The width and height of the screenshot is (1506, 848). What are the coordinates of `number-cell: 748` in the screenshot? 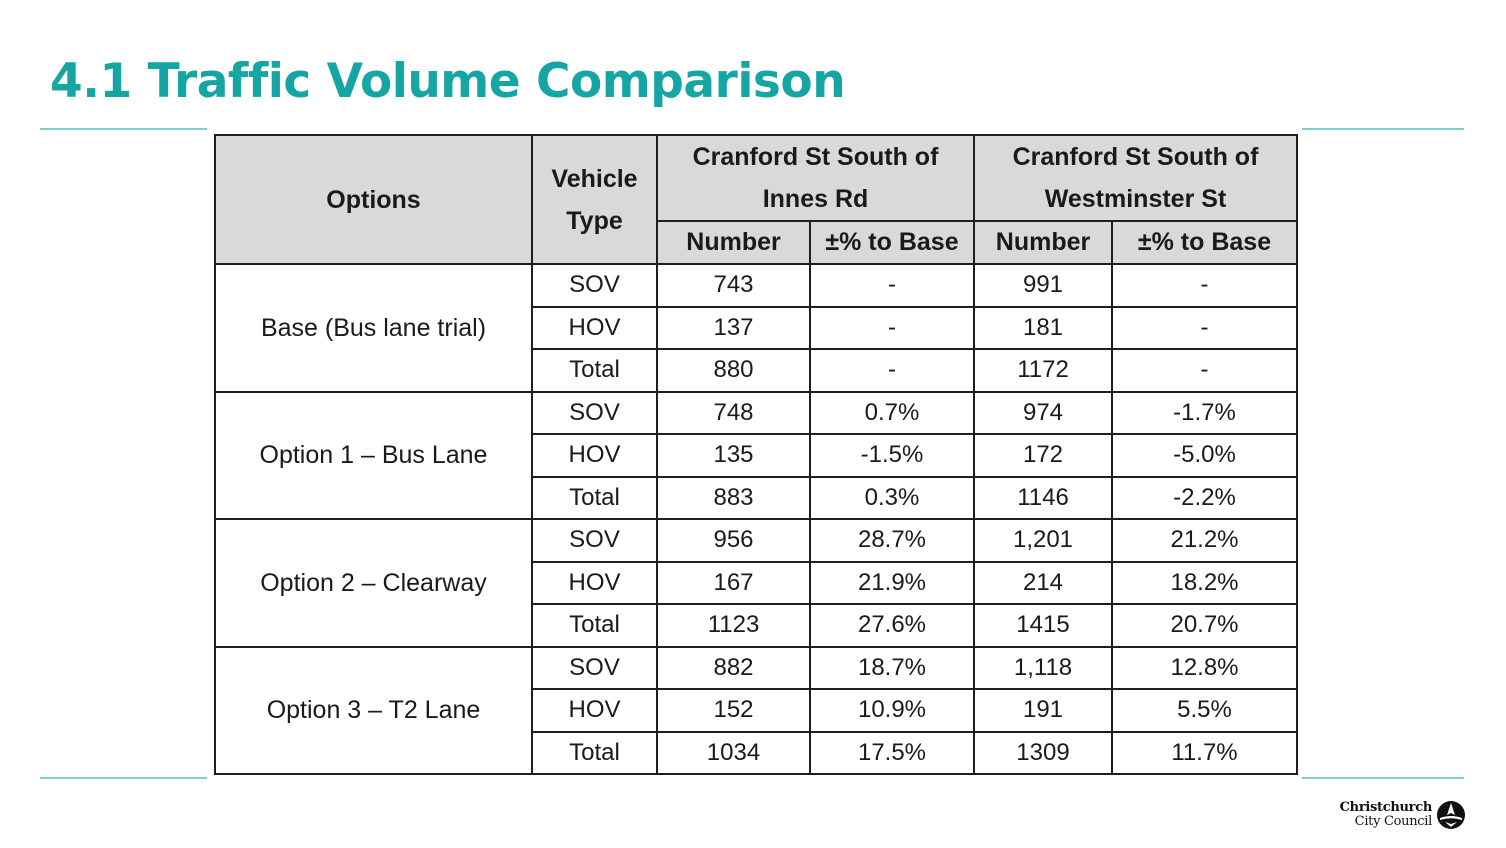 It's located at (733, 412).